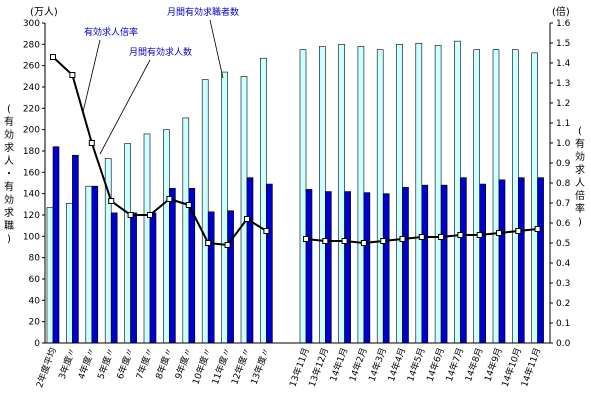 This screenshot has width=591, height=415. I want to click on left-tick-label: 20, so click(35, 323).